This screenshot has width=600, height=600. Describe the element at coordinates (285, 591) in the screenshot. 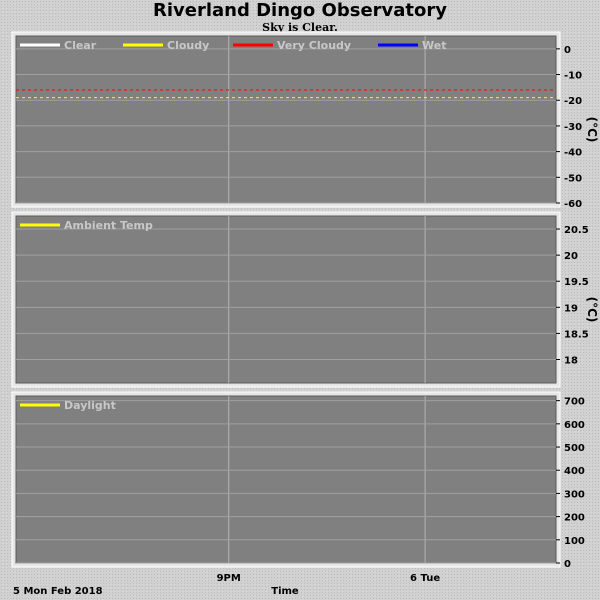

I see `time-axis-title: Time` at that location.